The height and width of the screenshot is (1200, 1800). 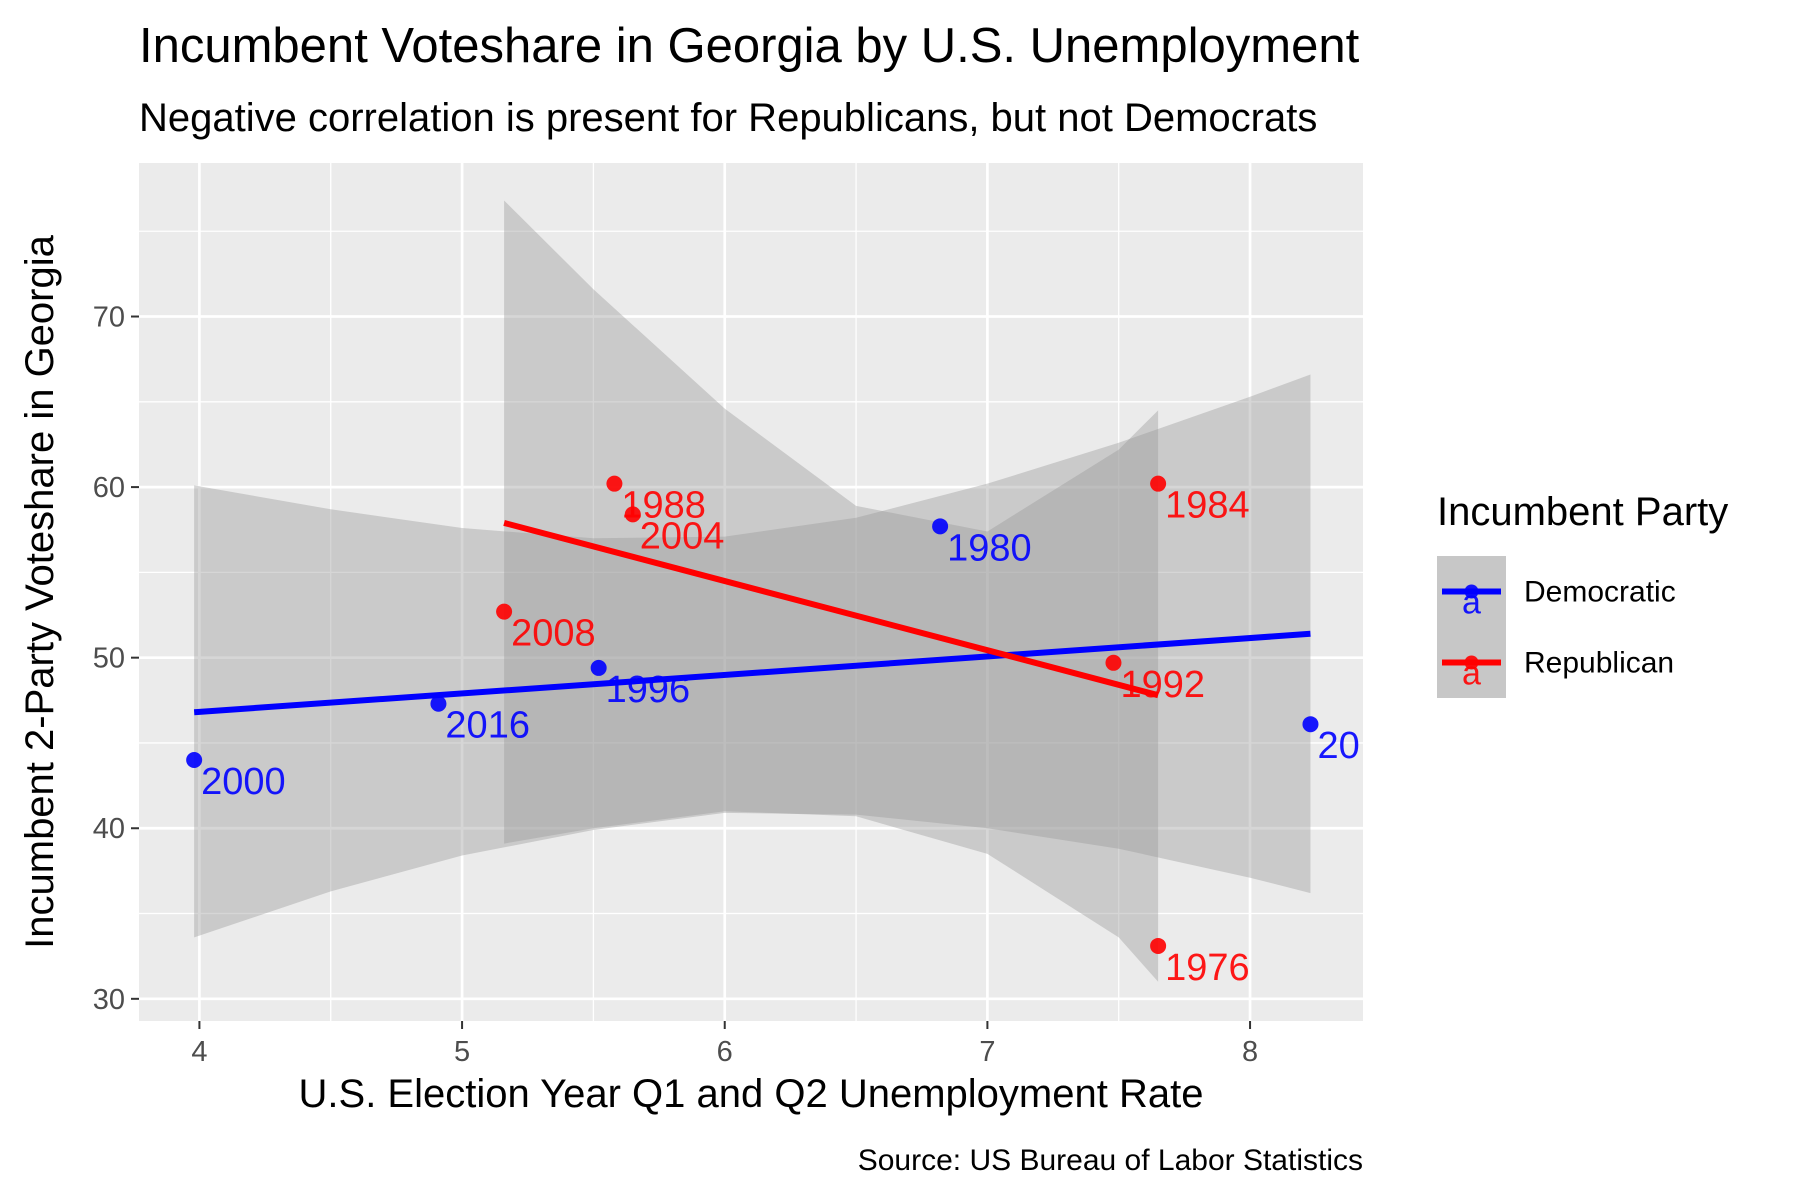 What do you see at coordinates (1471, 674) in the screenshot?
I see `legend-glyph-republican: a` at bounding box center [1471, 674].